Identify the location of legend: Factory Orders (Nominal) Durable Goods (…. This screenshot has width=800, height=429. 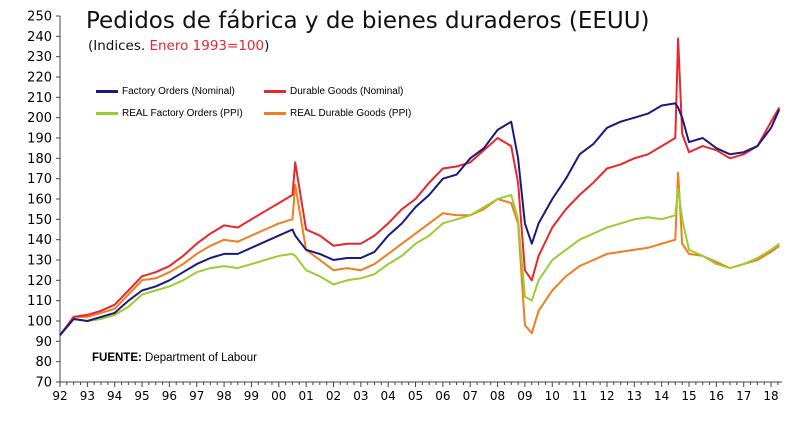
(271, 106).